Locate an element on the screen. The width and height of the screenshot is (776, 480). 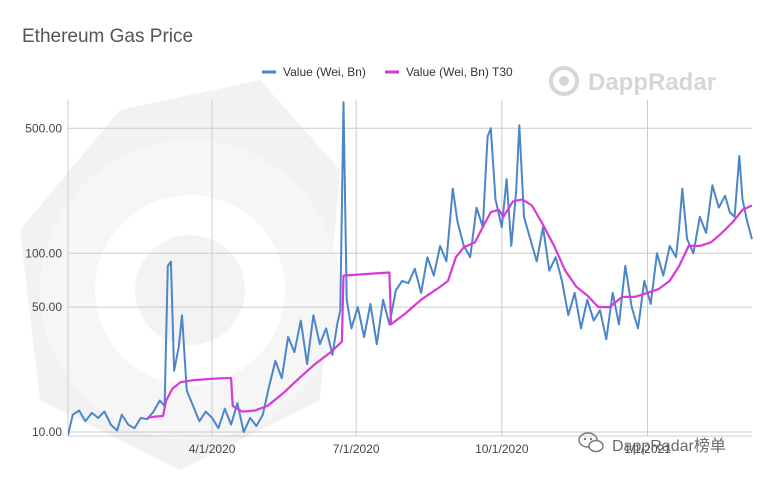
dappradar-brand-watermark: DappRadar is located at coordinates (632, 81).